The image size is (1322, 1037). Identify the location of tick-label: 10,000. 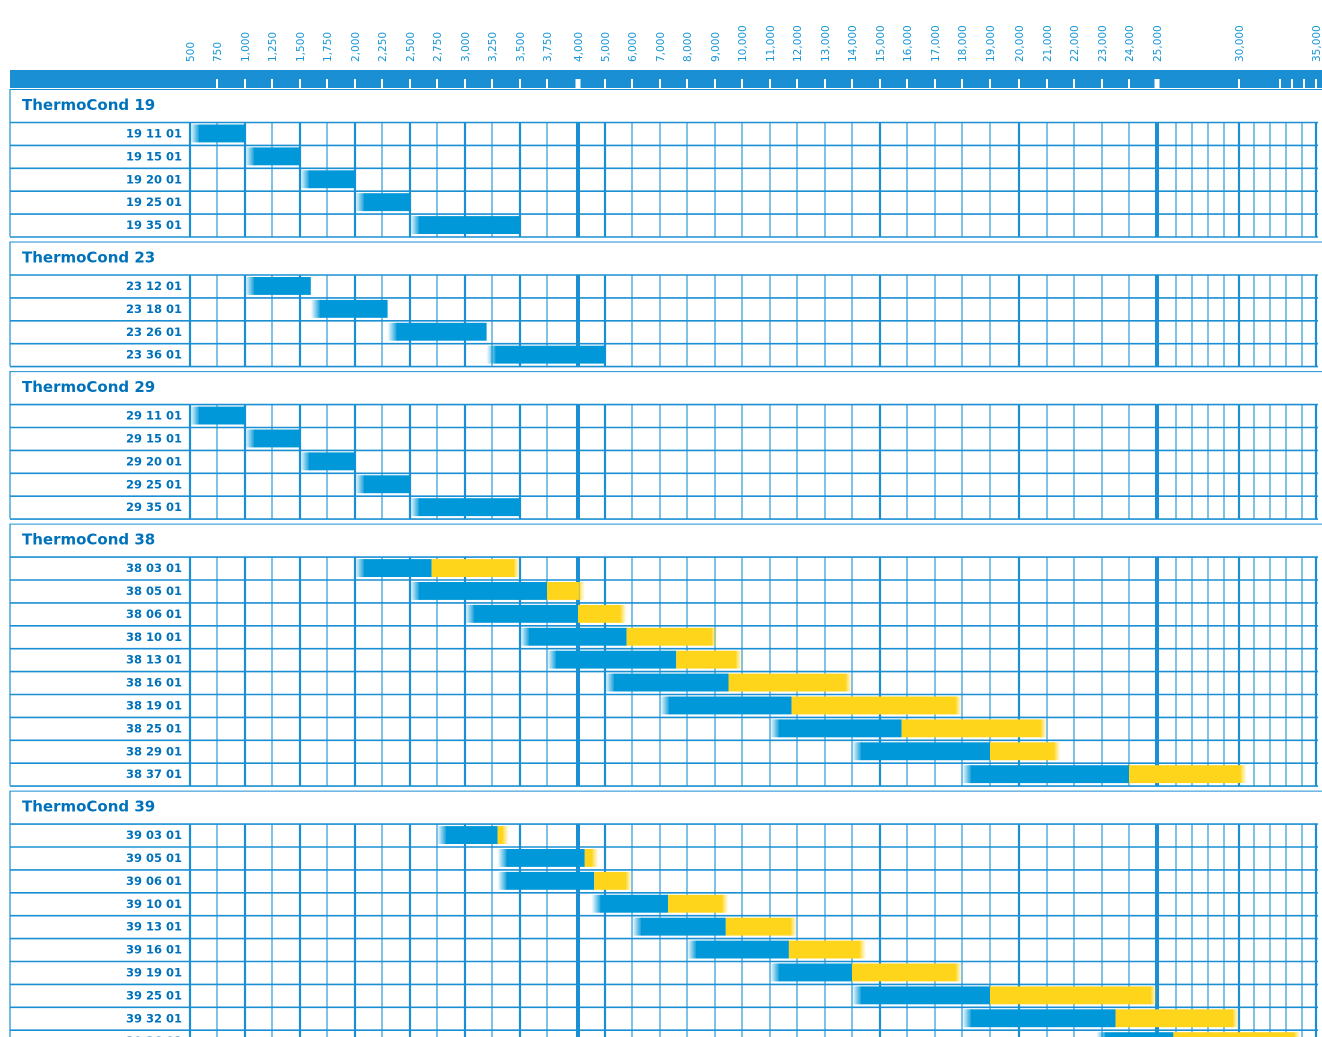
(743, 43).